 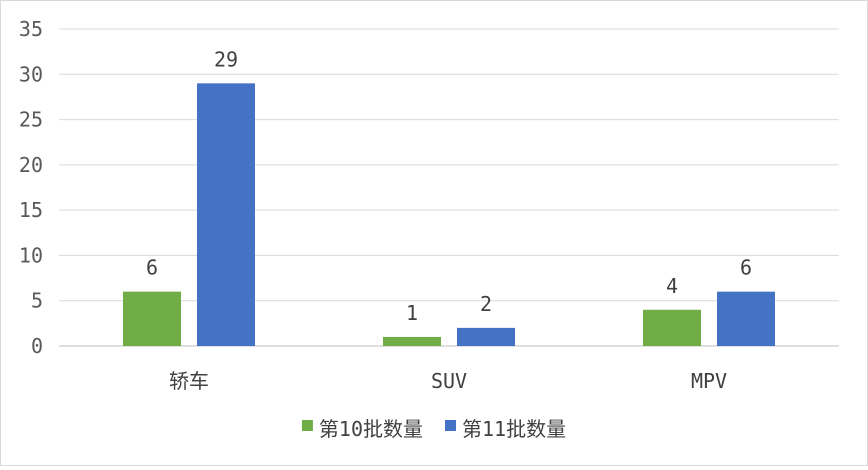 What do you see at coordinates (433, 429) in the screenshot?
I see `legend: 第10批数量 第11批数量` at bounding box center [433, 429].